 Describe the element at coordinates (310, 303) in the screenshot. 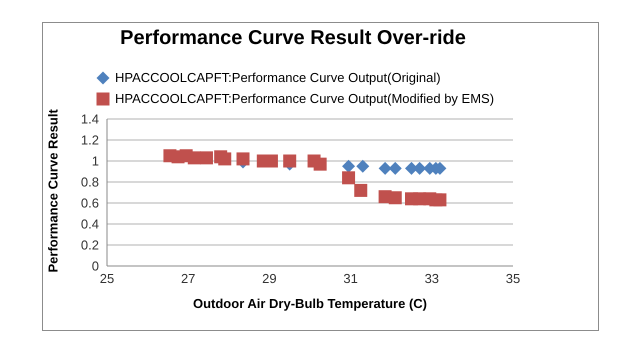

I see `x-axis-title: Outdoor Air Dry-Bulb Temperature (C)` at that location.